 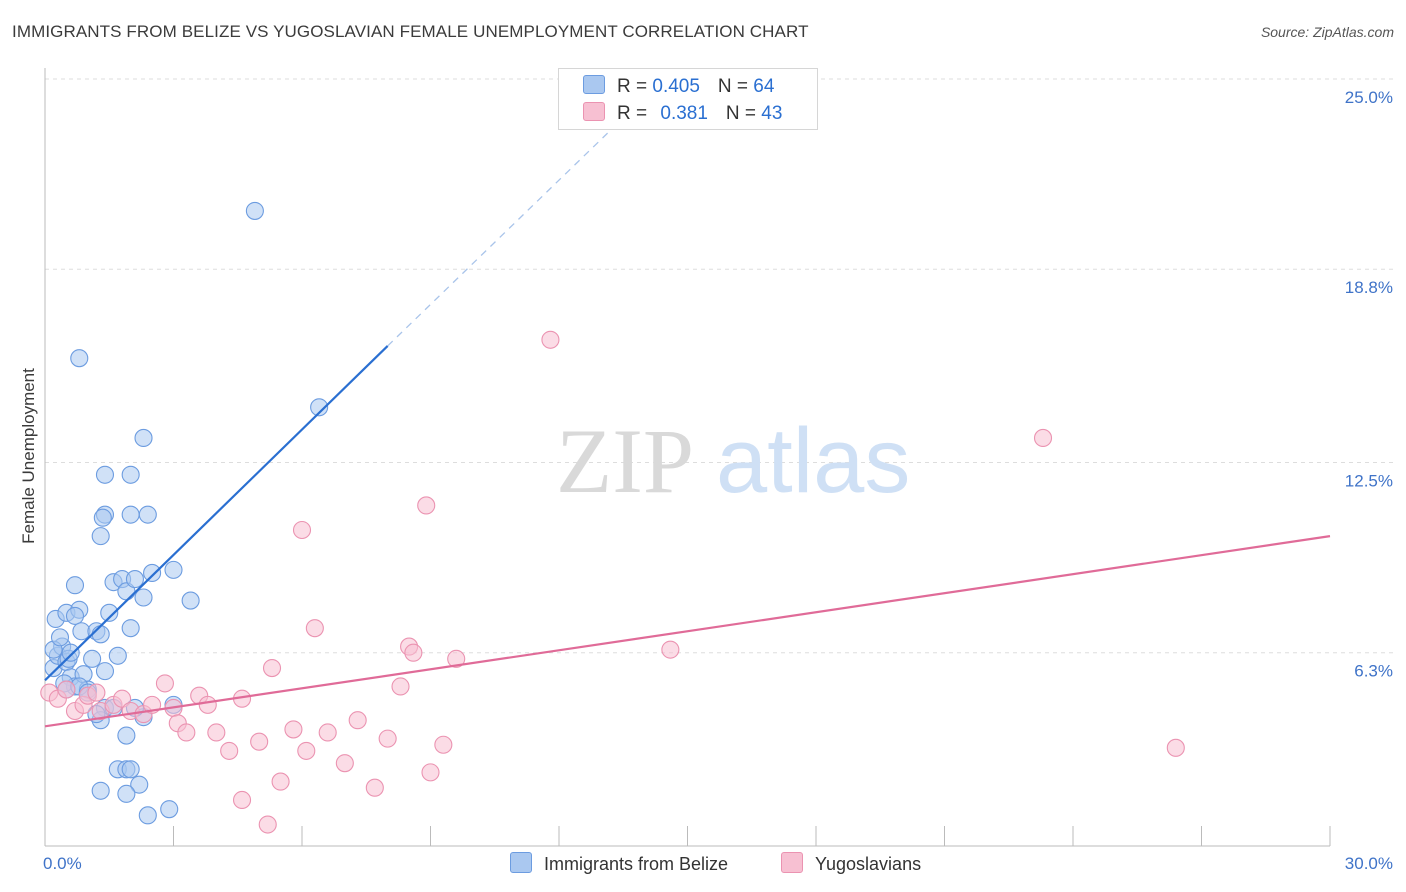 I want to click on x-tick-labels: 0.0% 30.0%, so click(x=718, y=863).